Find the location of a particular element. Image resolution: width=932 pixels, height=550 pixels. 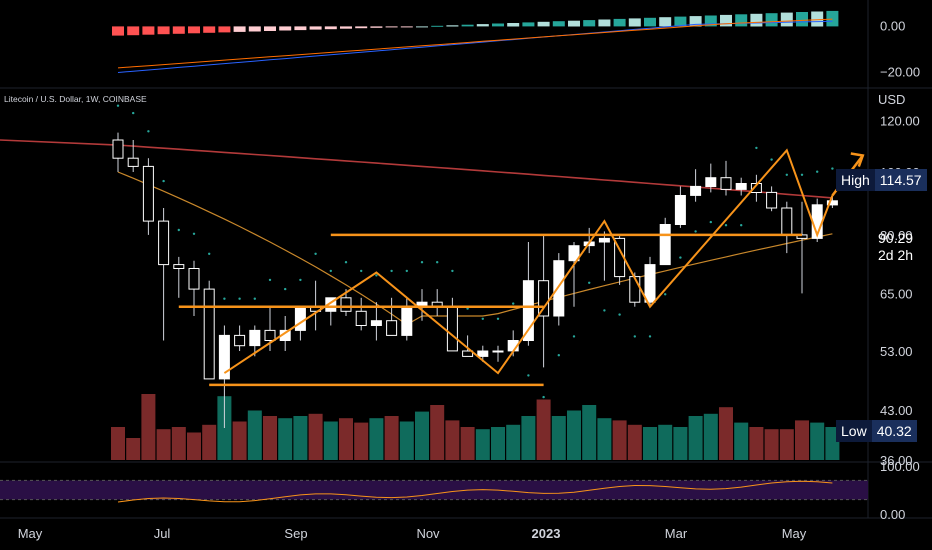

rsi-band is located at coordinates (434, 490).